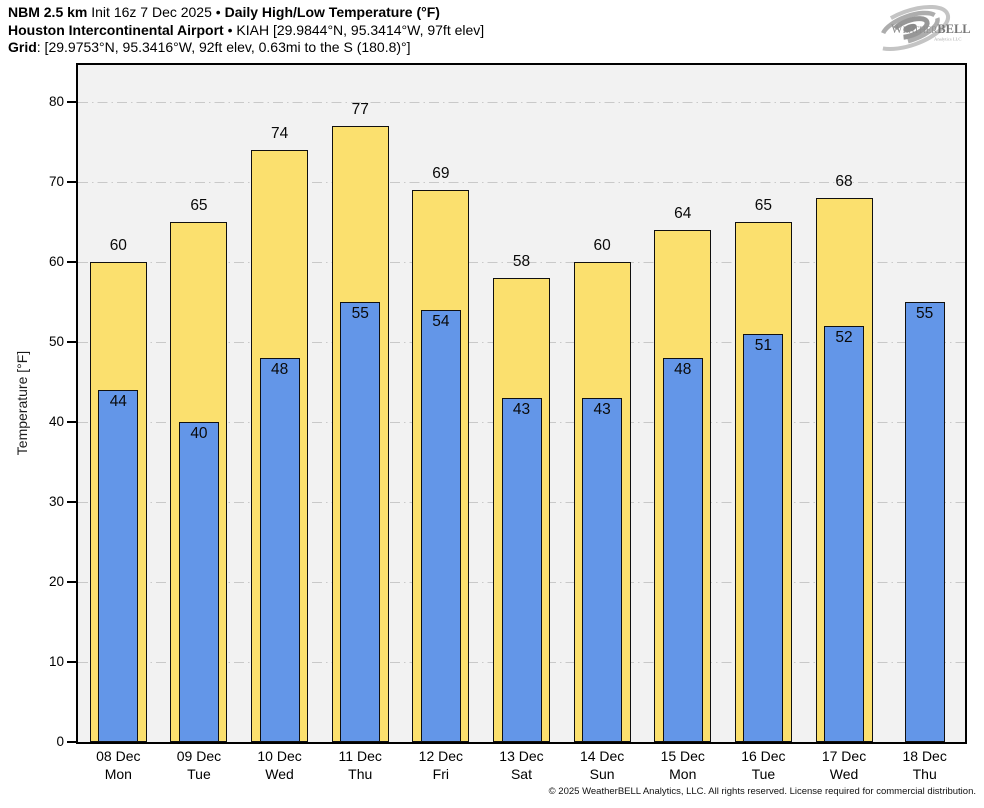  I want to click on y-tick-label: 0, so click(60, 741).